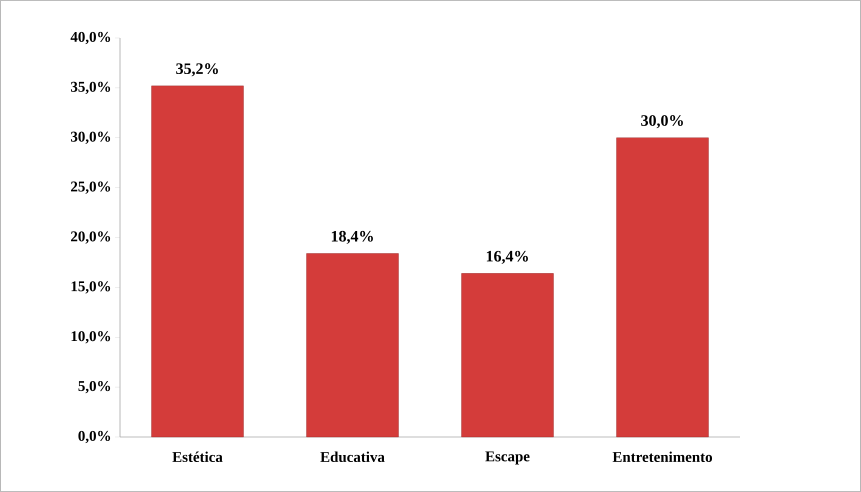  What do you see at coordinates (352, 457) in the screenshot?
I see `x-tick-label: Educativa` at bounding box center [352, 457].